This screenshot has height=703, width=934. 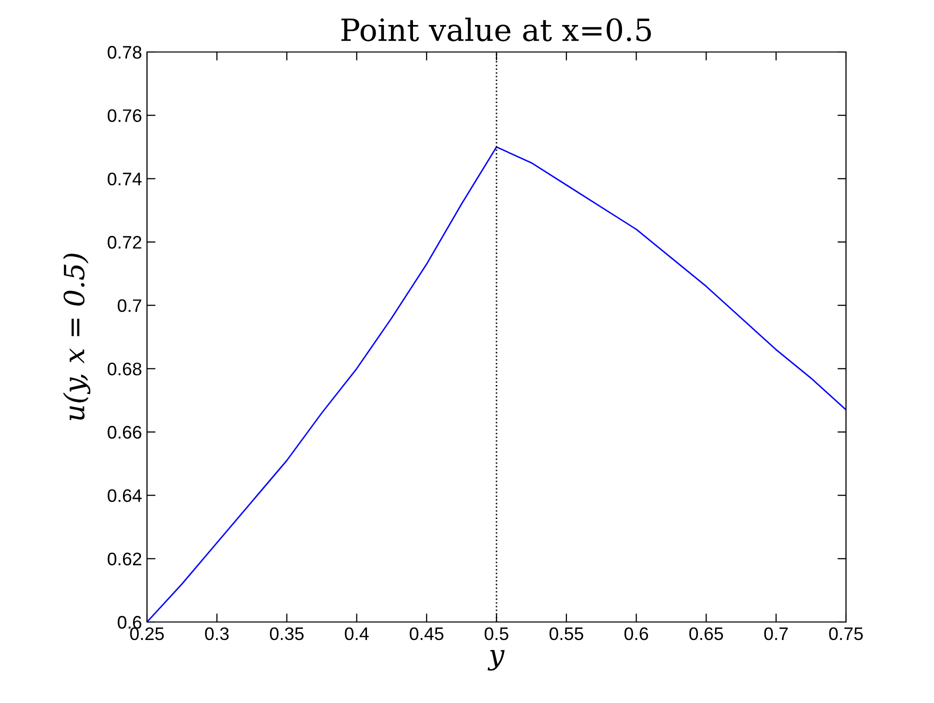 What do you see at coordinates (287, 633) in the screenshot?
I see `x-tick-label: 0.35` at bounding box center [287, 633].